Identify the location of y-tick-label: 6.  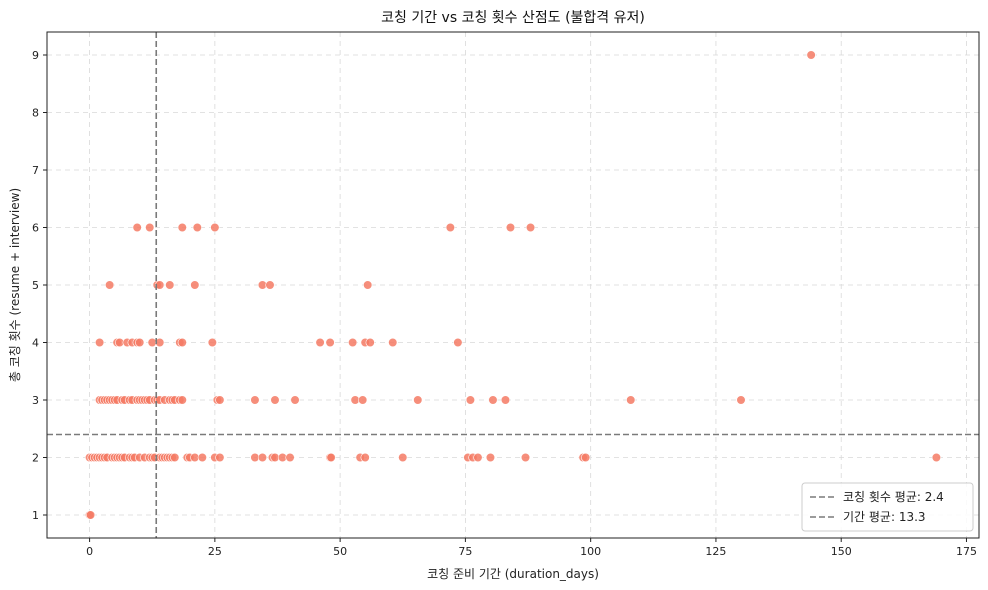
(35, 228).